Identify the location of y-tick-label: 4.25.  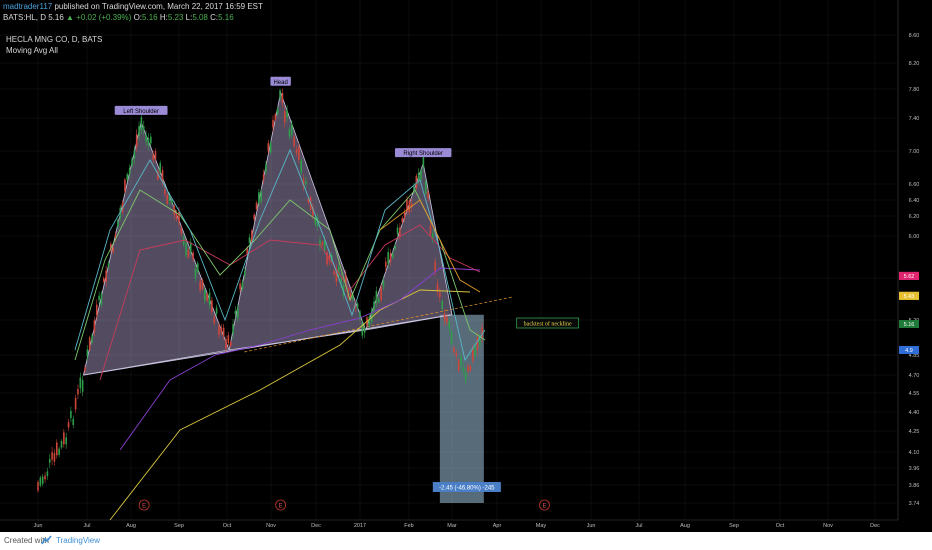
(914, 432).